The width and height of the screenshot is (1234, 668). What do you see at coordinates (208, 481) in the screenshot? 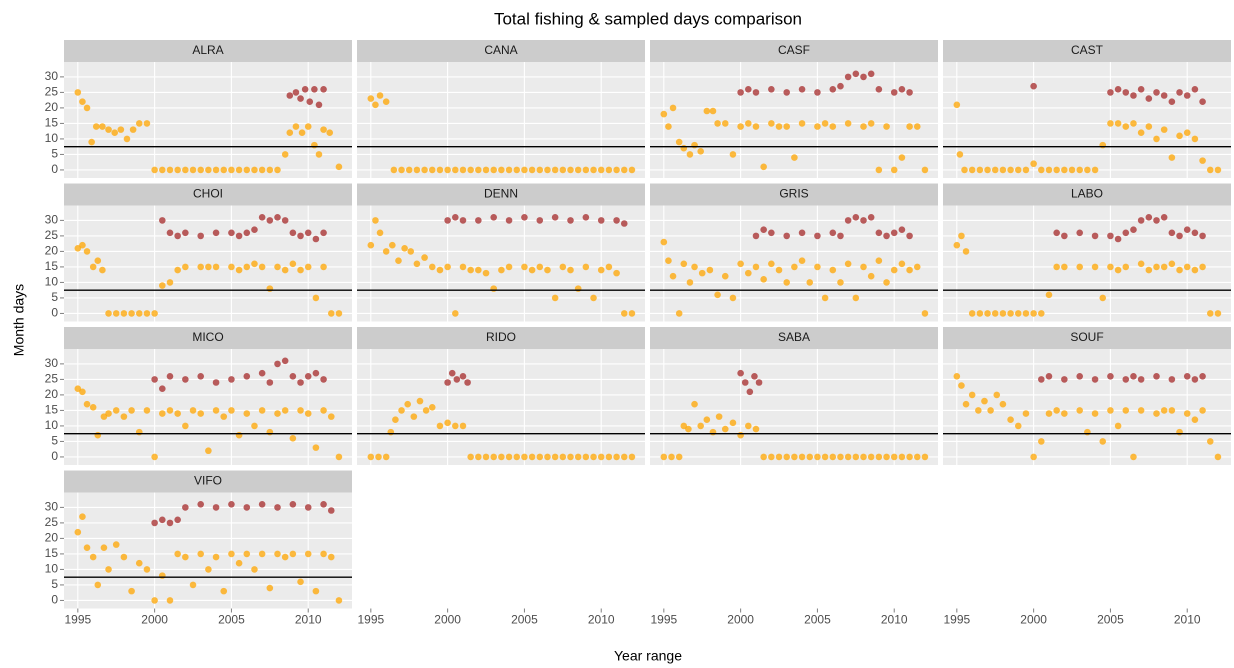
I see `strip-label: VIFO` at bounding box center [208, 481].